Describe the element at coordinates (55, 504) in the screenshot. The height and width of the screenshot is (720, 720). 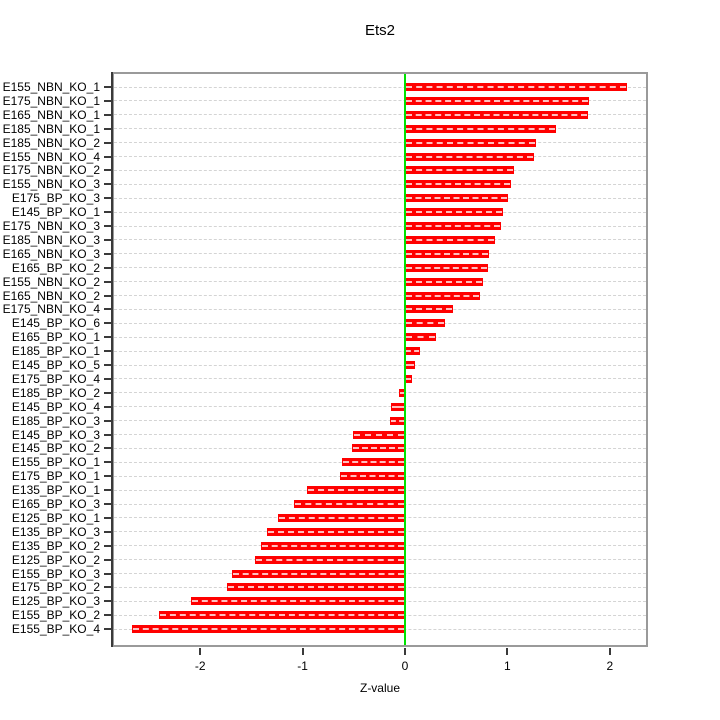
I see `y-axis-label: E165_BP_KO_3` at that location.